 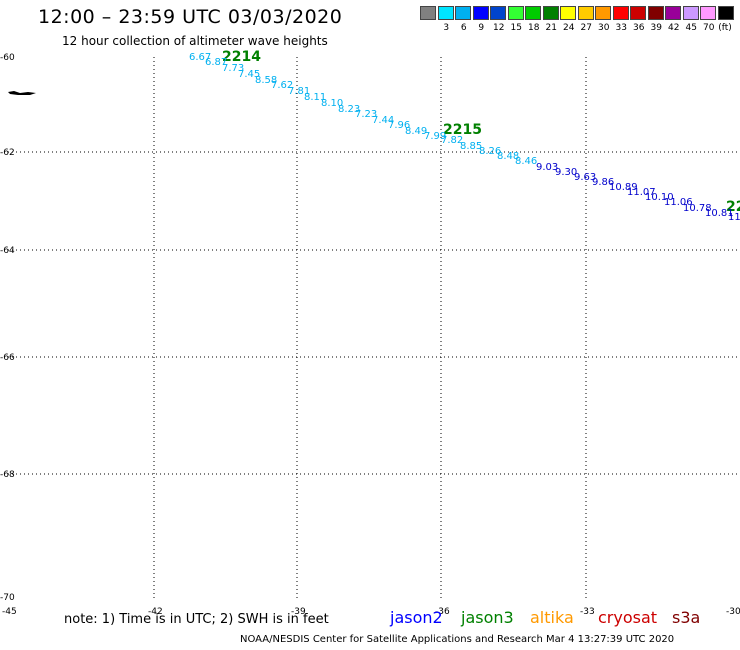 What do you see at coordinates (416, 131) in the screenshot?
I see `wave-height-label: 8.49` at bounding box center [416, 131].